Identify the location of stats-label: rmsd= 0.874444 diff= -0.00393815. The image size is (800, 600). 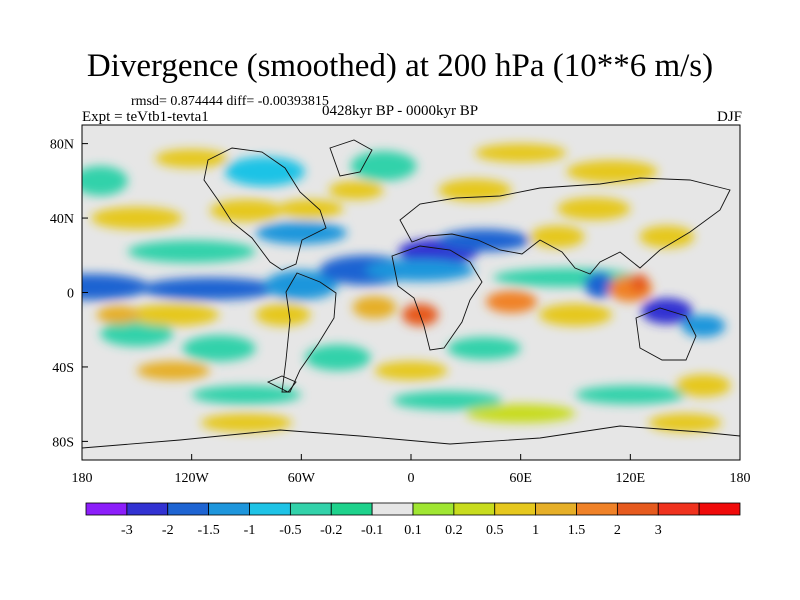
(230, 101).